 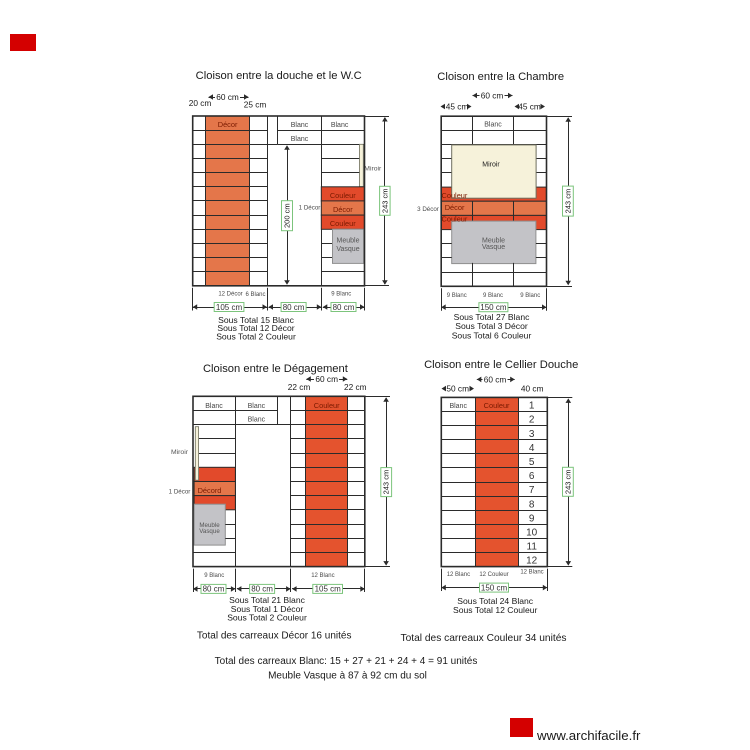 I want to click on svg-text: Sous Total 21 Blanc, so click(x=267, y=600).